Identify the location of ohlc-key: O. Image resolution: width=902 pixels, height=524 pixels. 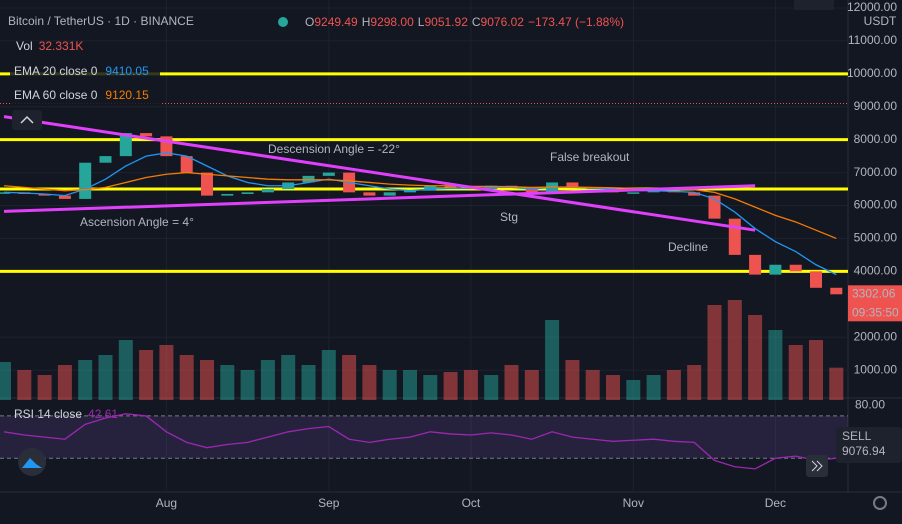
(309, 22).